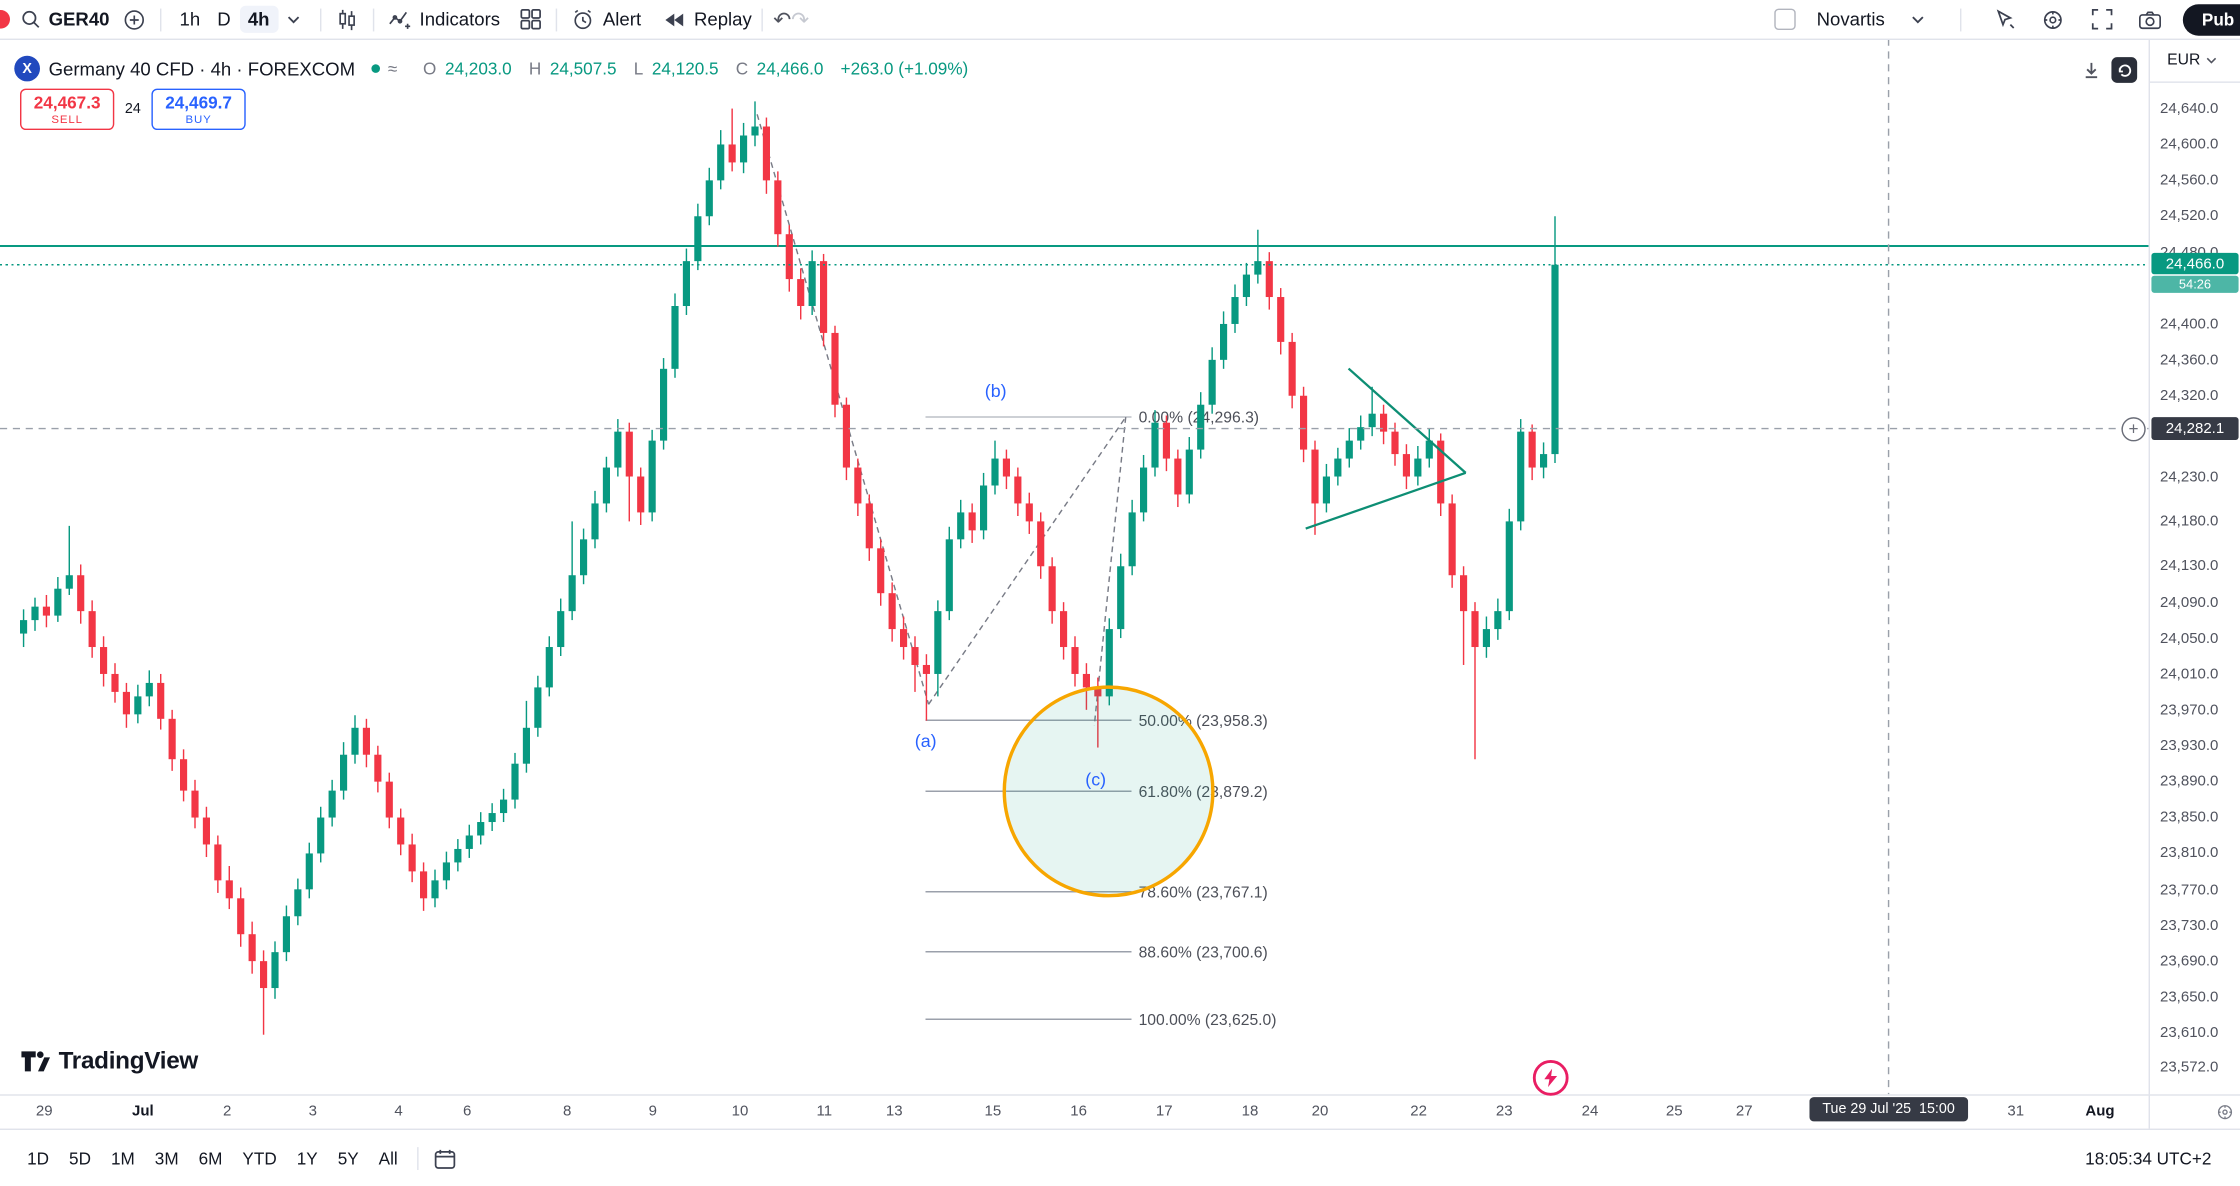 The width and height of the screenshot is (2240, 1186). Describe the element at coordinates (722, 19) in the screenshot. I see `replay-button: Replay` at that location.